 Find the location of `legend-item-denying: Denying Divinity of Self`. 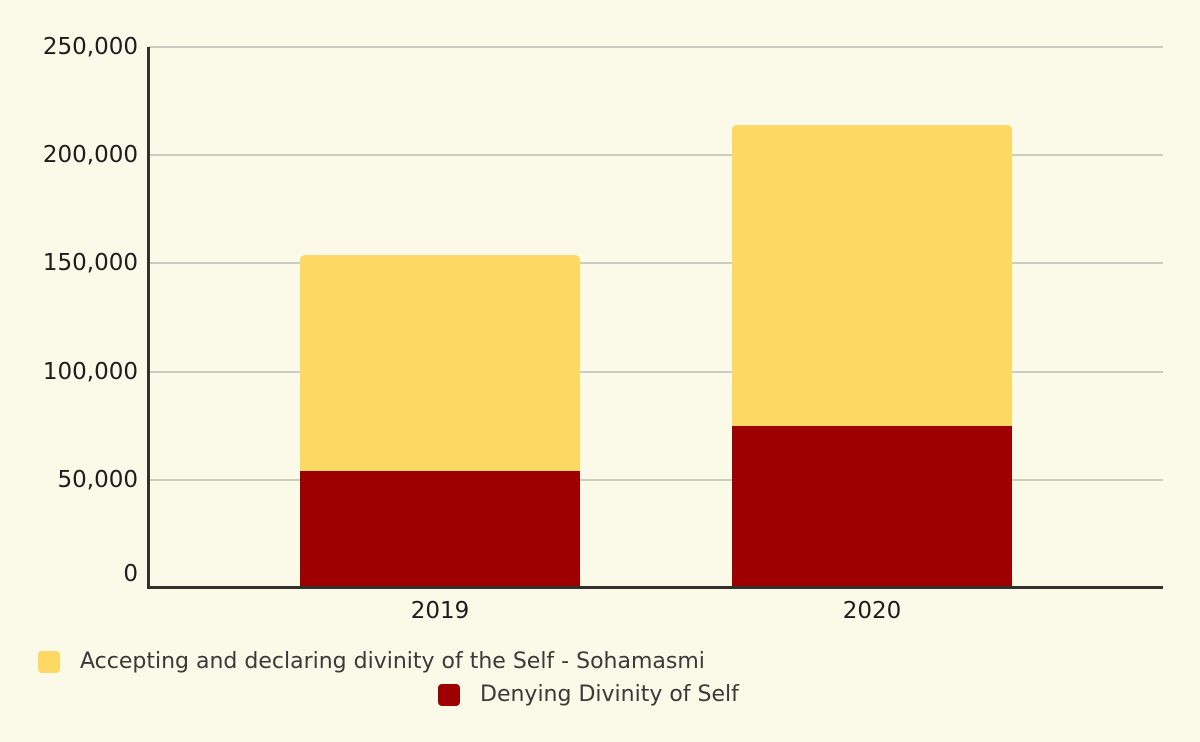

legend-item-denying: Denying Divinity of Self is located at coordinates (588, 695).